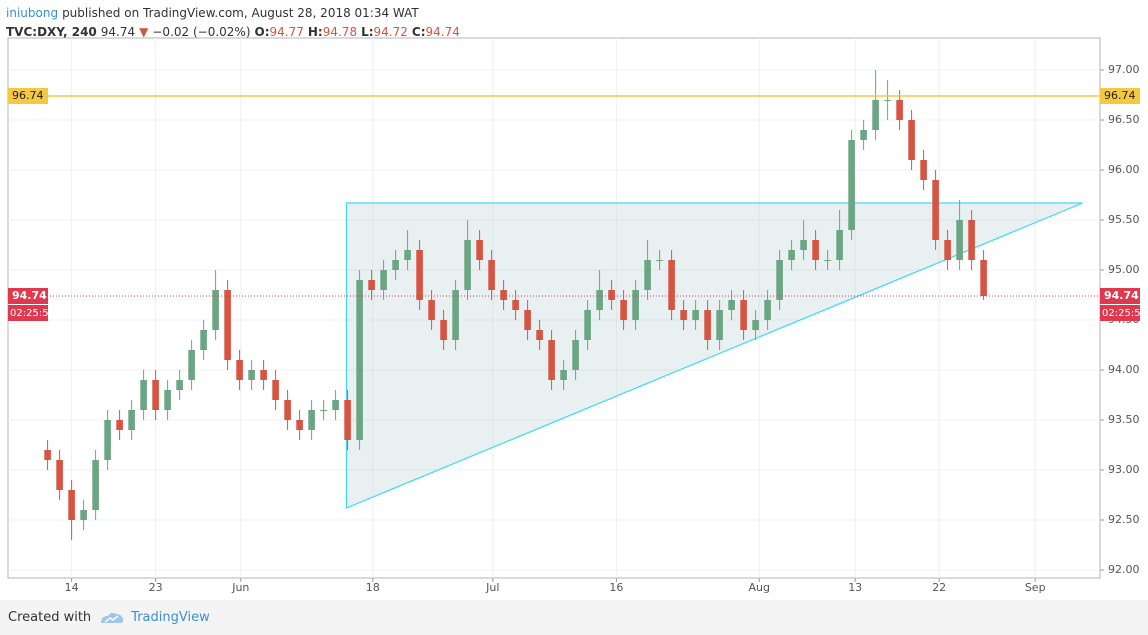  Describe the element at coordinates (1124, 369) in the screenshot. I see `y-tick-label: 94.00` at that location.